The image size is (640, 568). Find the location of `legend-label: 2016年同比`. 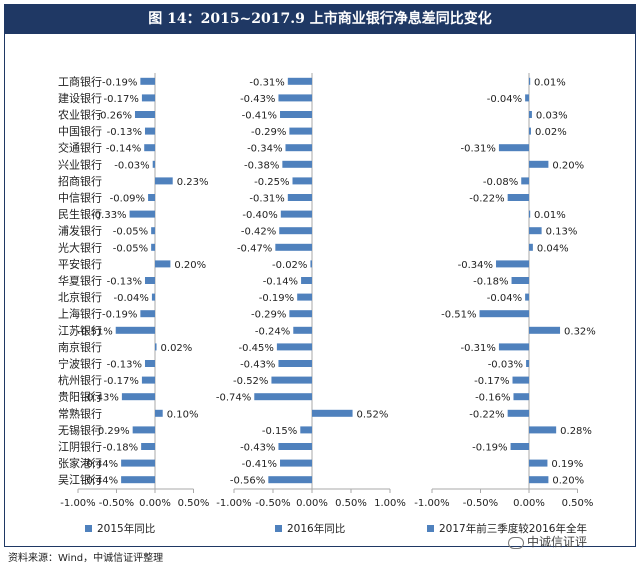

legend-label: 2016年同比 is located at coordinates (316, 528).